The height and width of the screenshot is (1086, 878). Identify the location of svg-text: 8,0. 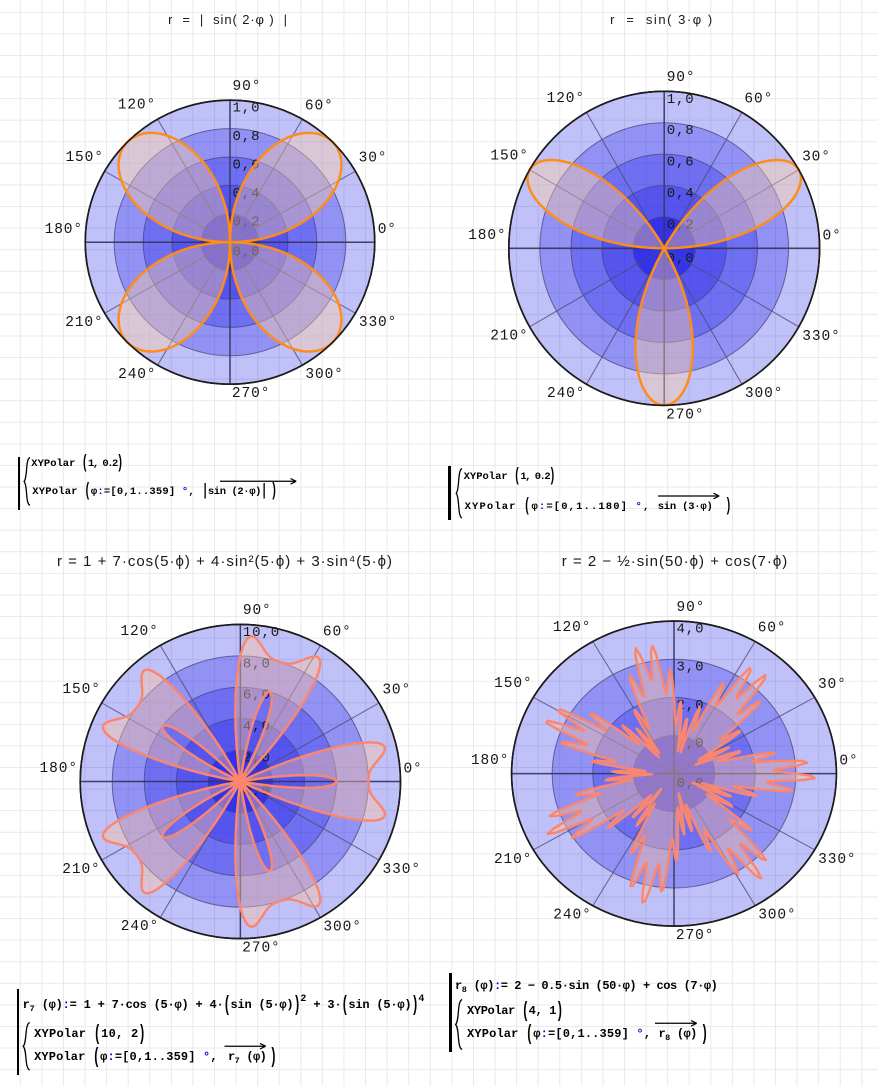
(257, 664).